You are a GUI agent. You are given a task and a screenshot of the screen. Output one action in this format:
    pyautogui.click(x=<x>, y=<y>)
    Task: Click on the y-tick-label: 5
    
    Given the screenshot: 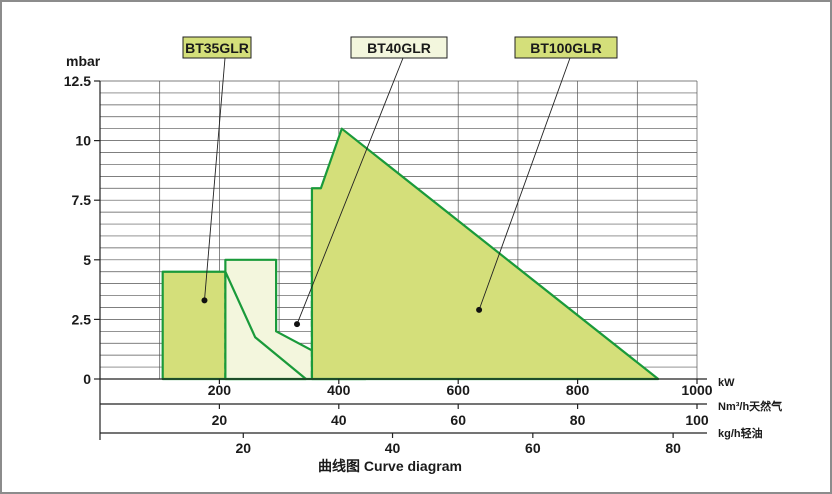 What is the action you would take?
    pyautogui.click(x=87, y=260)
    